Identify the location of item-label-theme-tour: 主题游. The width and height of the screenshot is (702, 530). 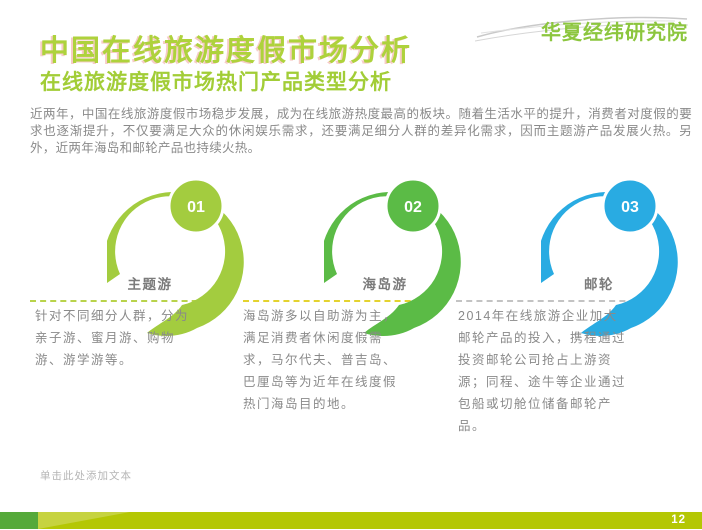
(150, 284).